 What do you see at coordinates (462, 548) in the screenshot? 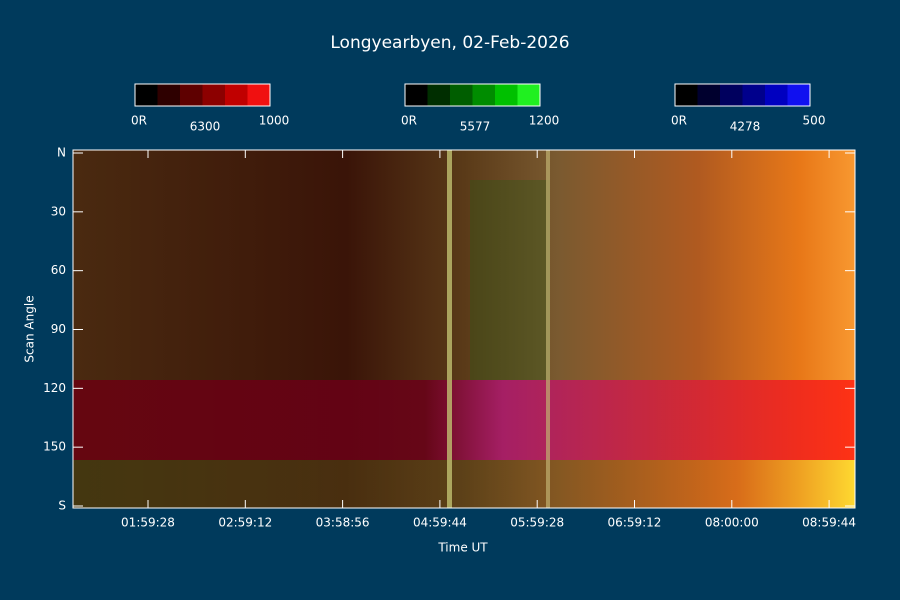
I see `x-axis-label: Time UT` at bounding box center [462, 548].